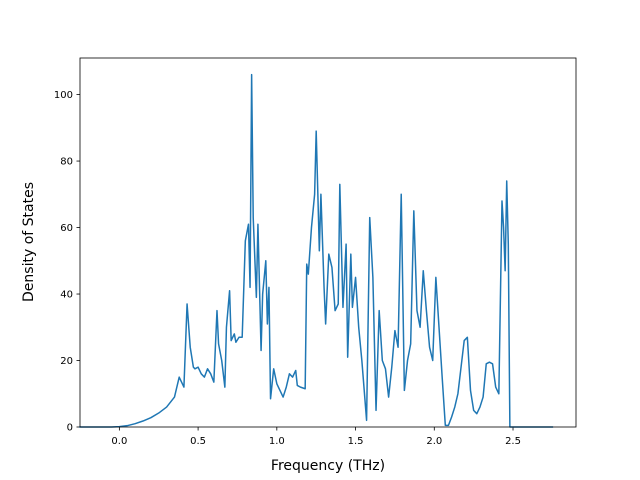 This screenshot has width=640, height=480. What do you see at coordinates (66, 162) in the screenshot?
I see `y-tick-label: 80` at bounding box center [66, 162].